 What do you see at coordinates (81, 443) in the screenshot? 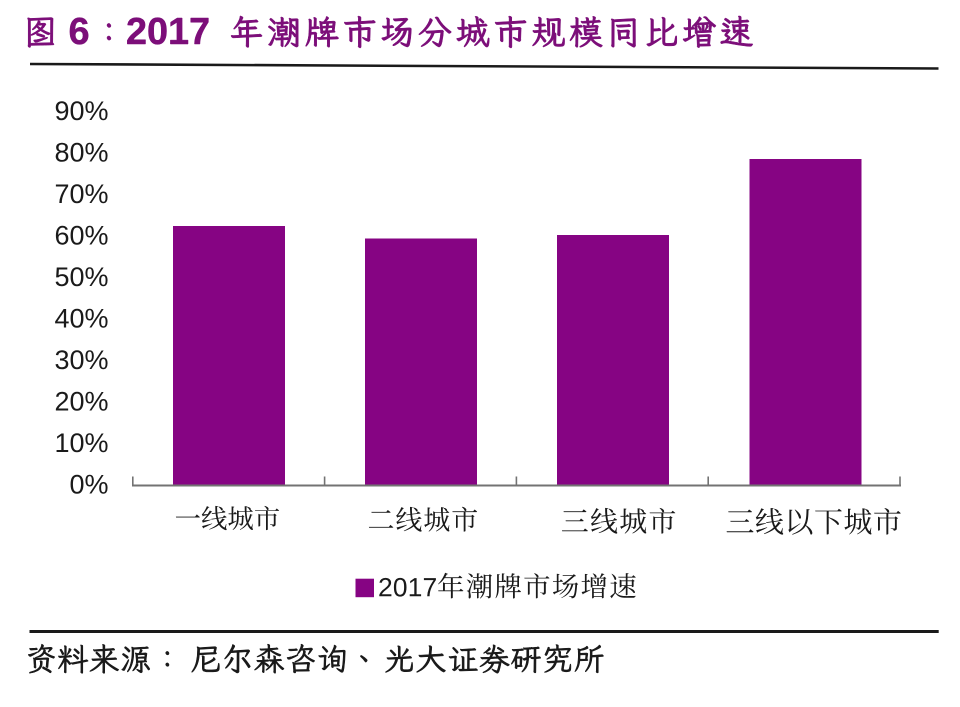
I see `svg-text: 10%` at bounding box center [81, 443].